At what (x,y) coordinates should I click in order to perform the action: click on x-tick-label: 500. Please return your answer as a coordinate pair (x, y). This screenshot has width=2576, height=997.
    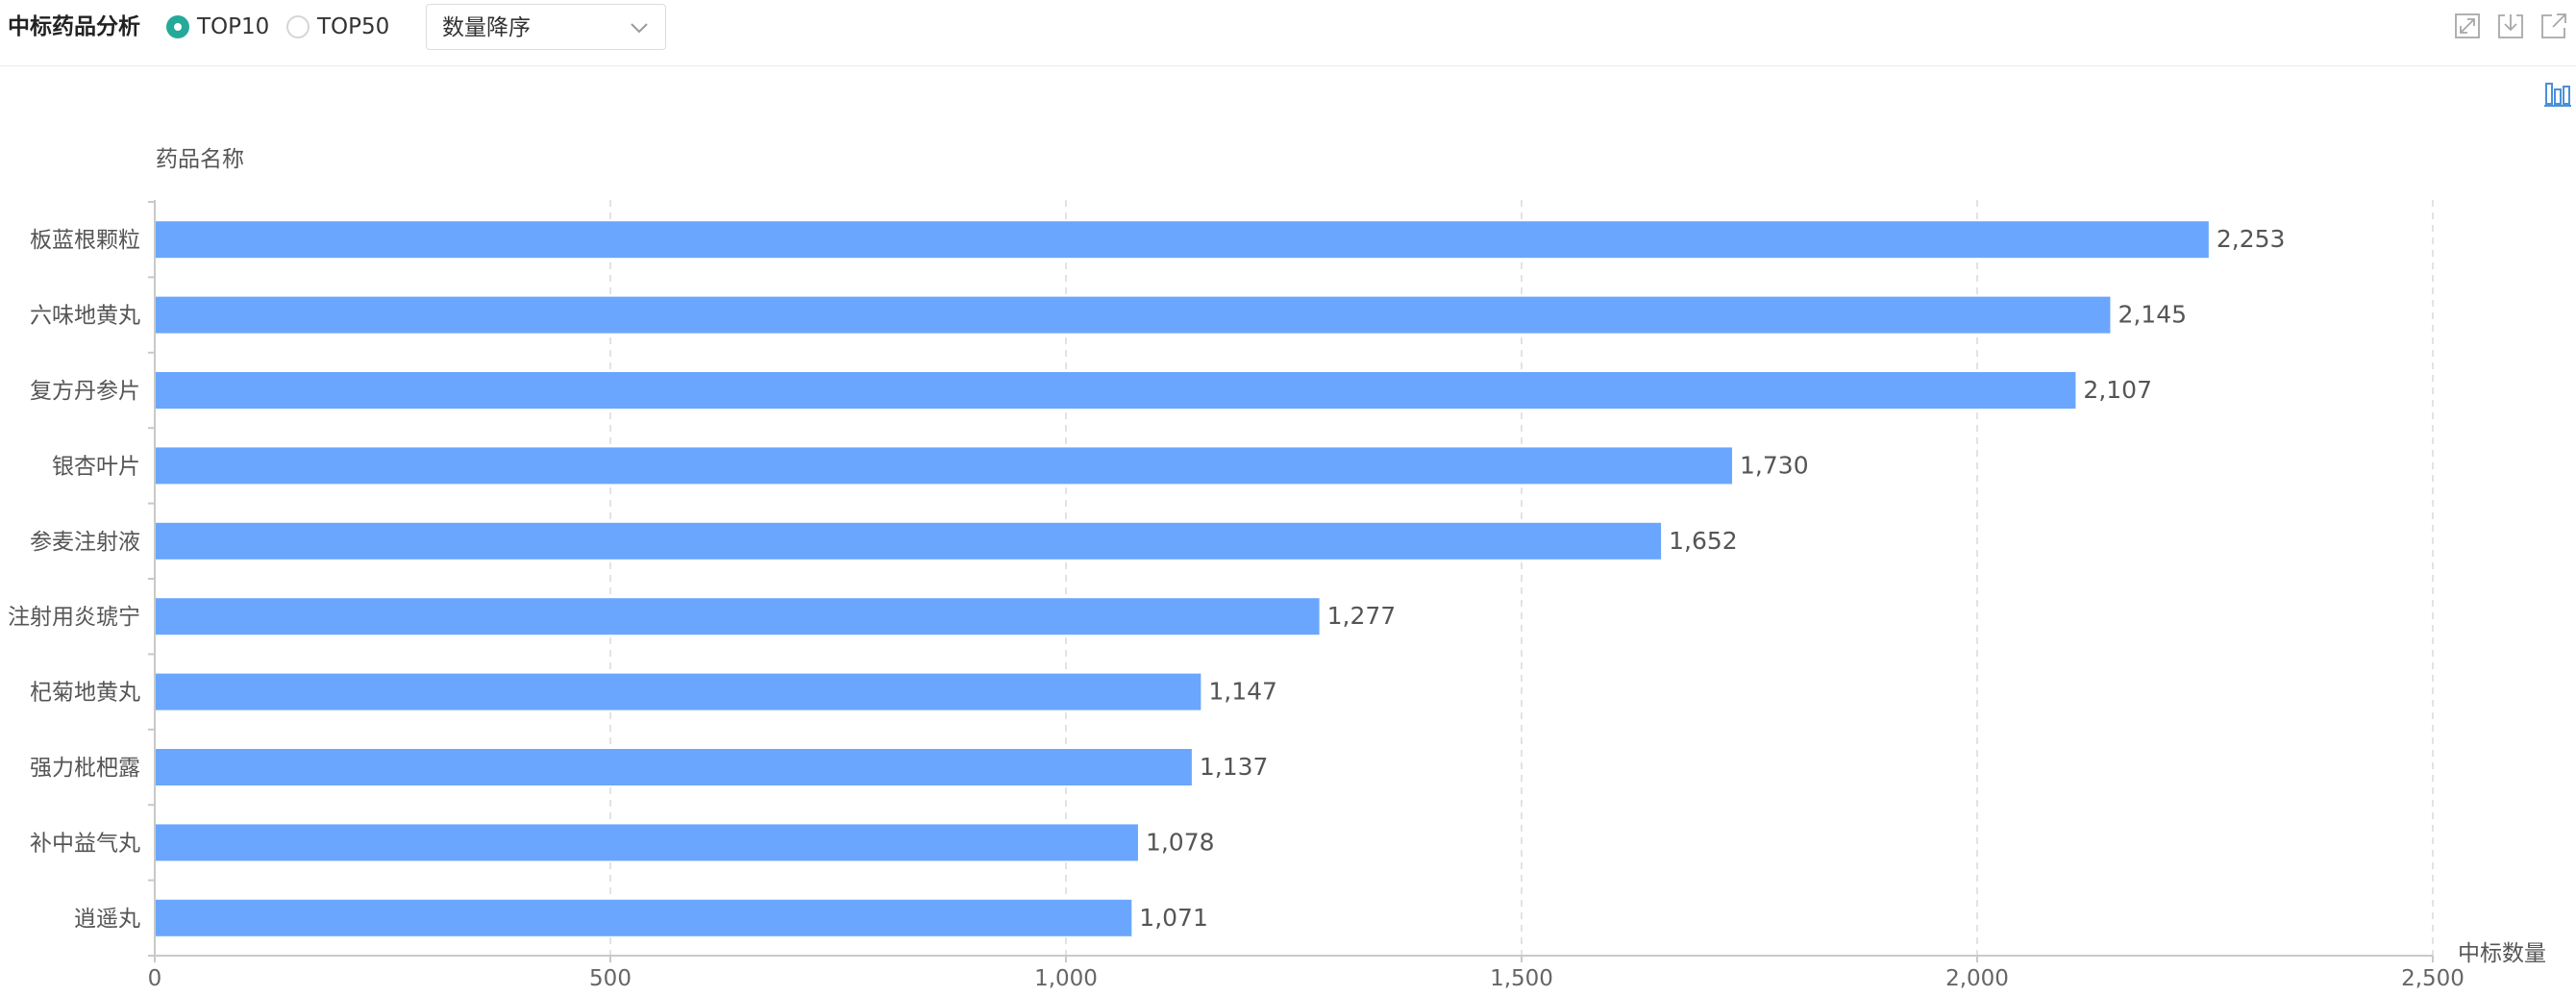
    Looking at the image, I should click on (610, 978).